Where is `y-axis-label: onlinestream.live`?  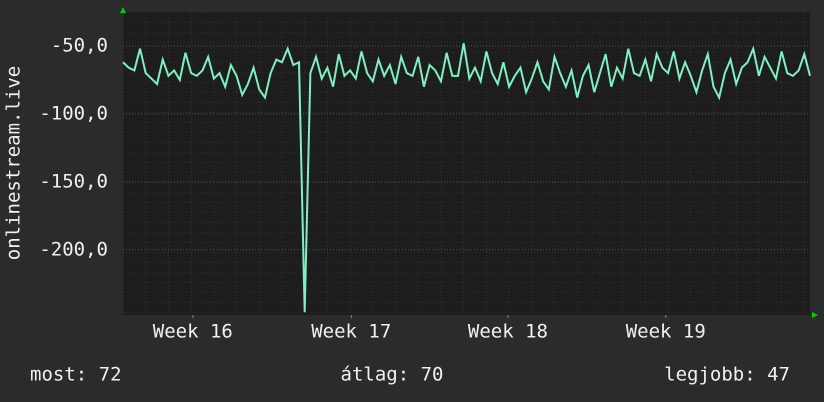
y-axis-label: onlinestream.live is located at coordinates (14, 163).